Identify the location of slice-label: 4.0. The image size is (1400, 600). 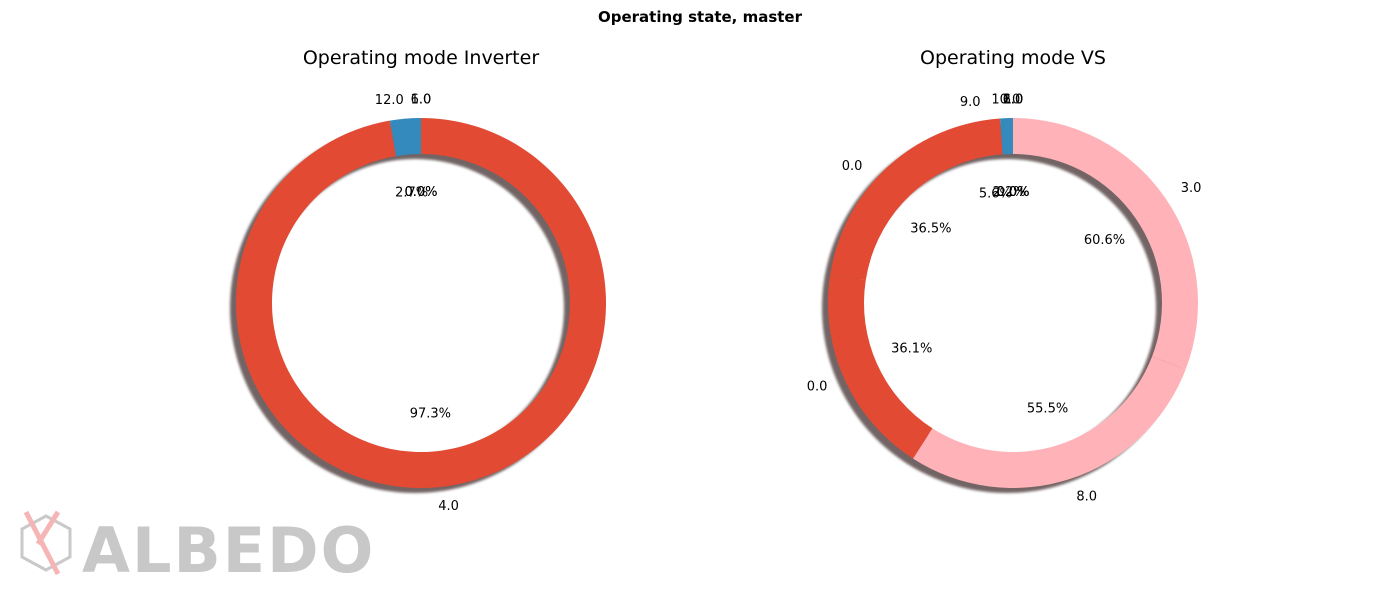
(448, 506).